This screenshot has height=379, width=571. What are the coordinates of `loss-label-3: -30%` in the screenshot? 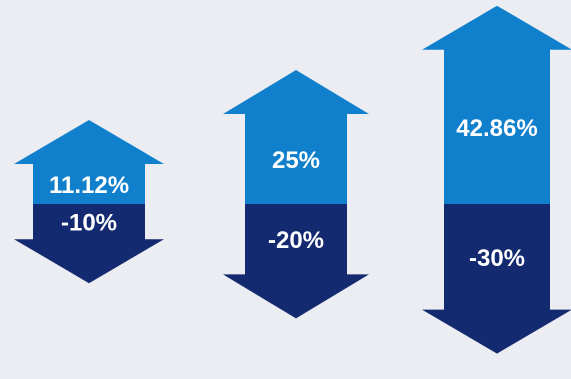 It's located at (497, 258).